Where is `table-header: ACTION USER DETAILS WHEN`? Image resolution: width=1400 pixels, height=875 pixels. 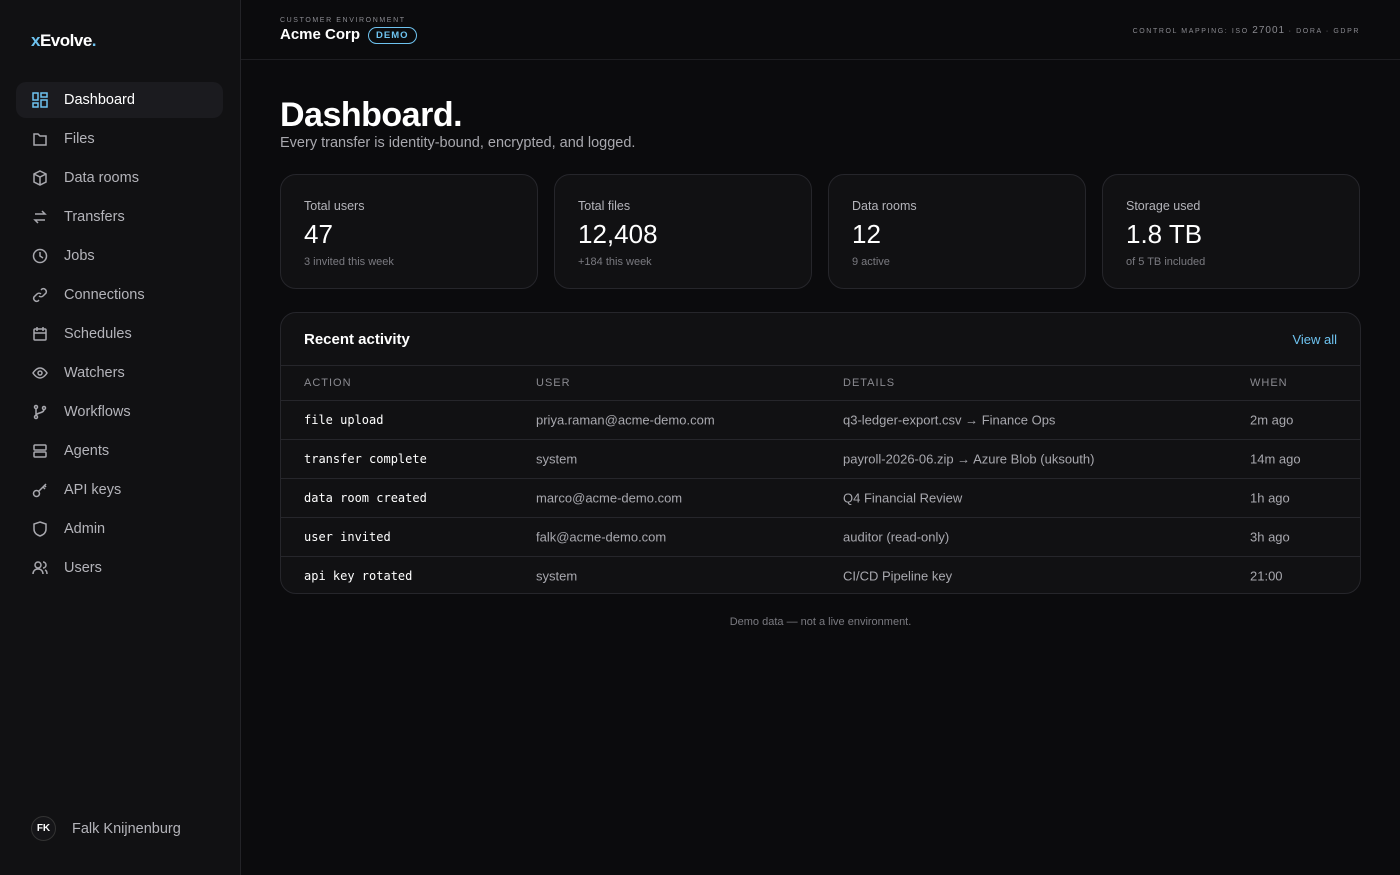 table-header: ACTION USER DETAILS WHEN is located at coordinates (820, 382).